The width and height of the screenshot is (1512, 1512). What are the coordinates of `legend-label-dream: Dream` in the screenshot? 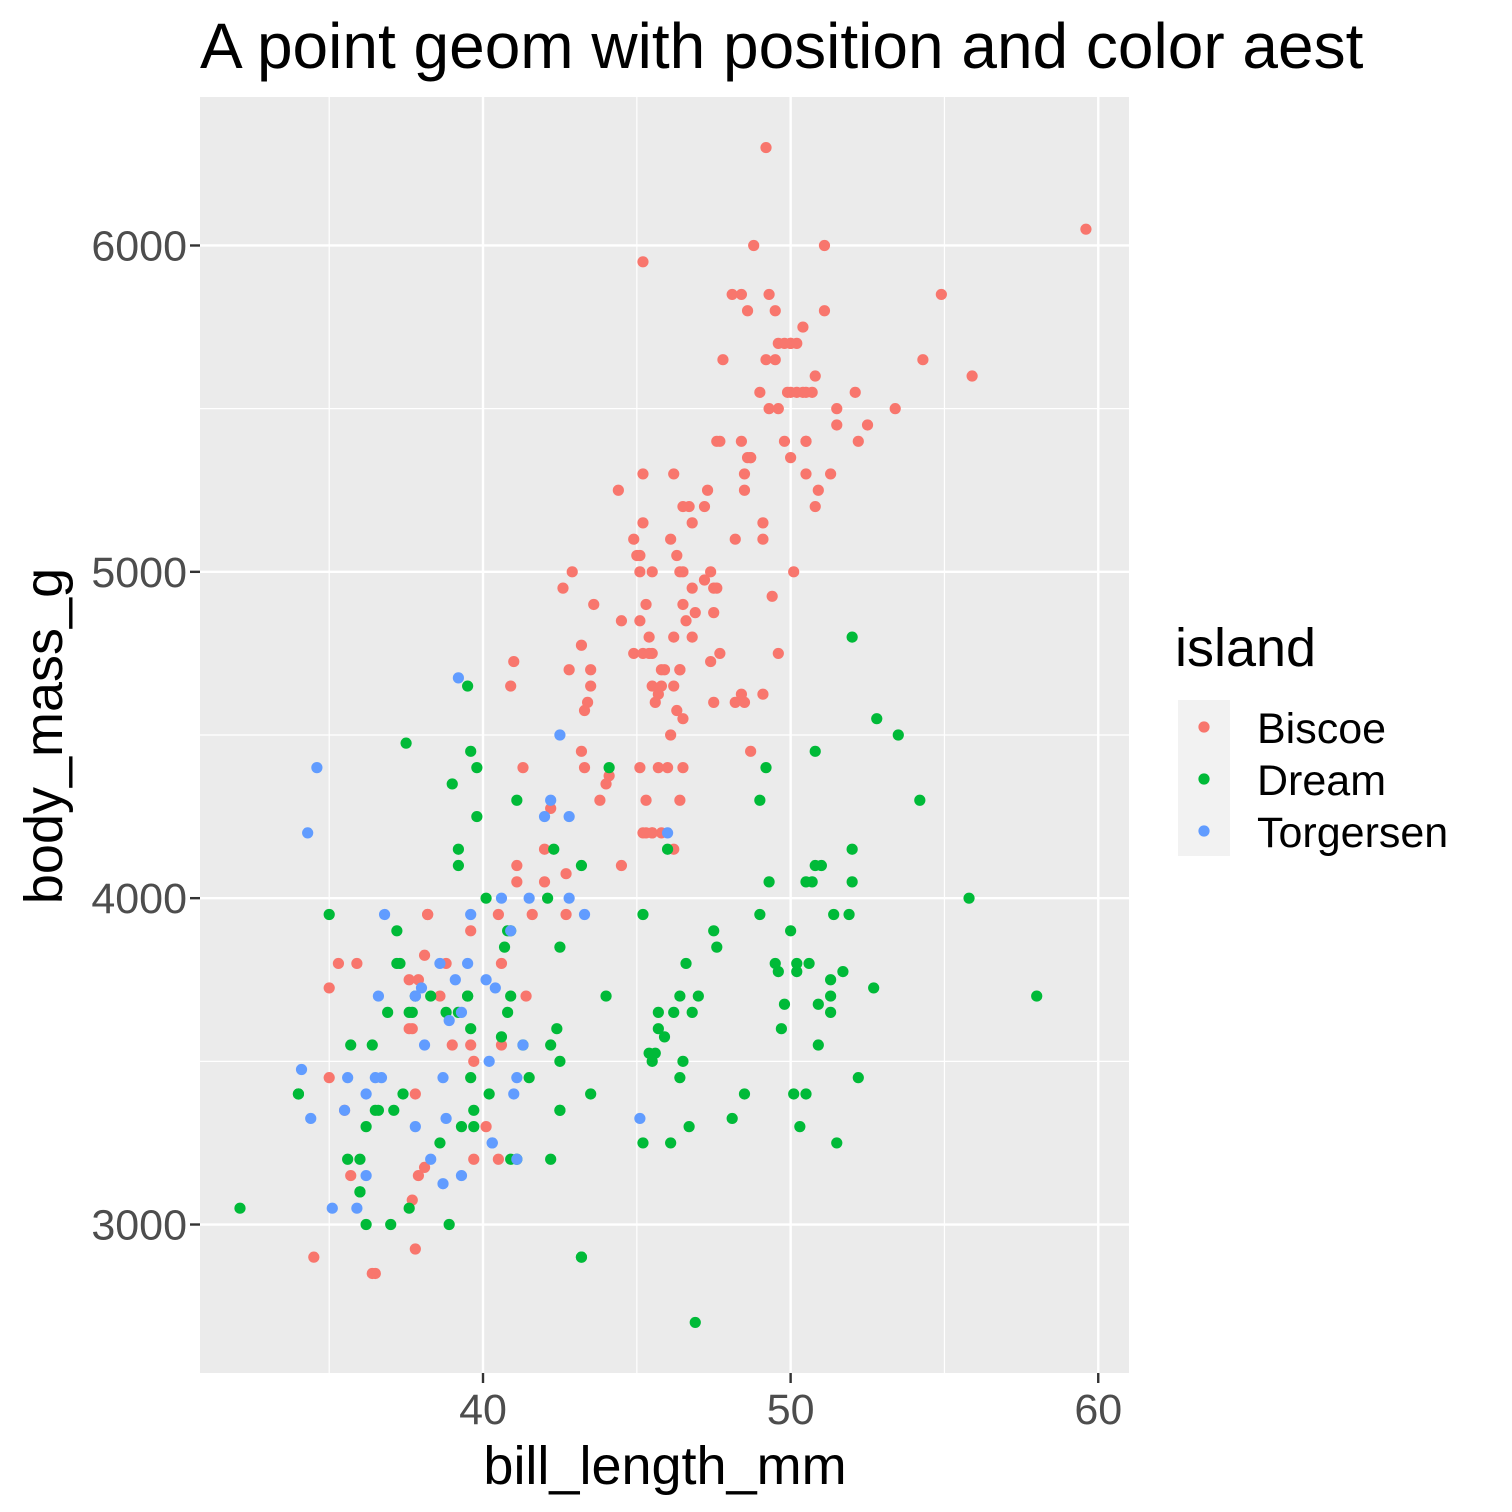 It's located at (1321, 781).